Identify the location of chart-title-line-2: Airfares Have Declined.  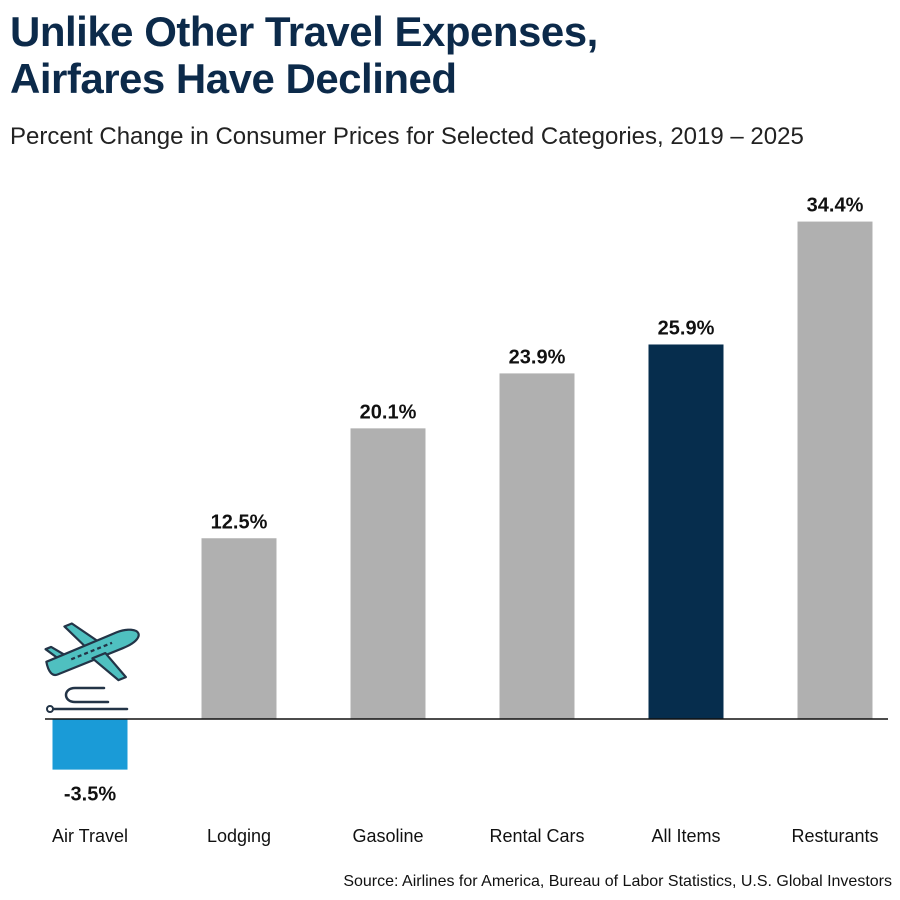
(233, 78).